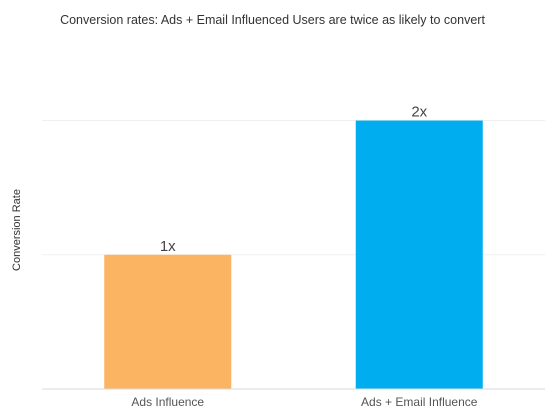 This screenshot has width=545, height=420. Describe the element at coordinates (419, 402) in the screenshot. I see `x-tick-label-2: Ads + Email Influence` at that location.